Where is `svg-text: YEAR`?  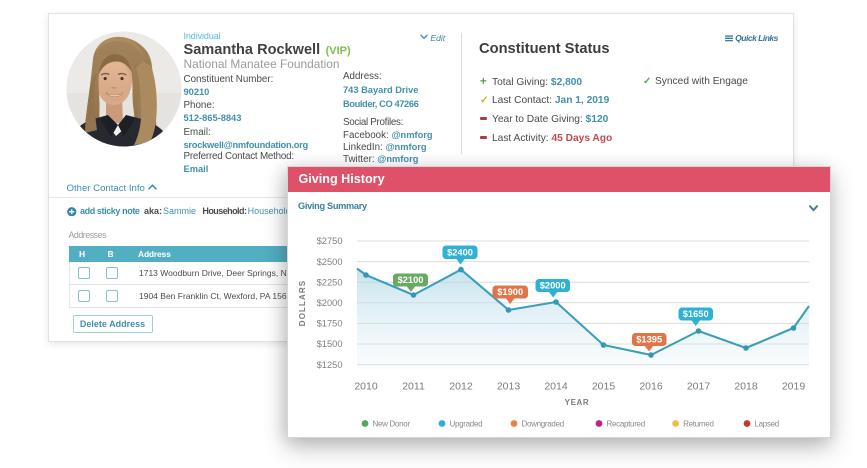
svg-text: YEAR is located at coordinates (577, 402).